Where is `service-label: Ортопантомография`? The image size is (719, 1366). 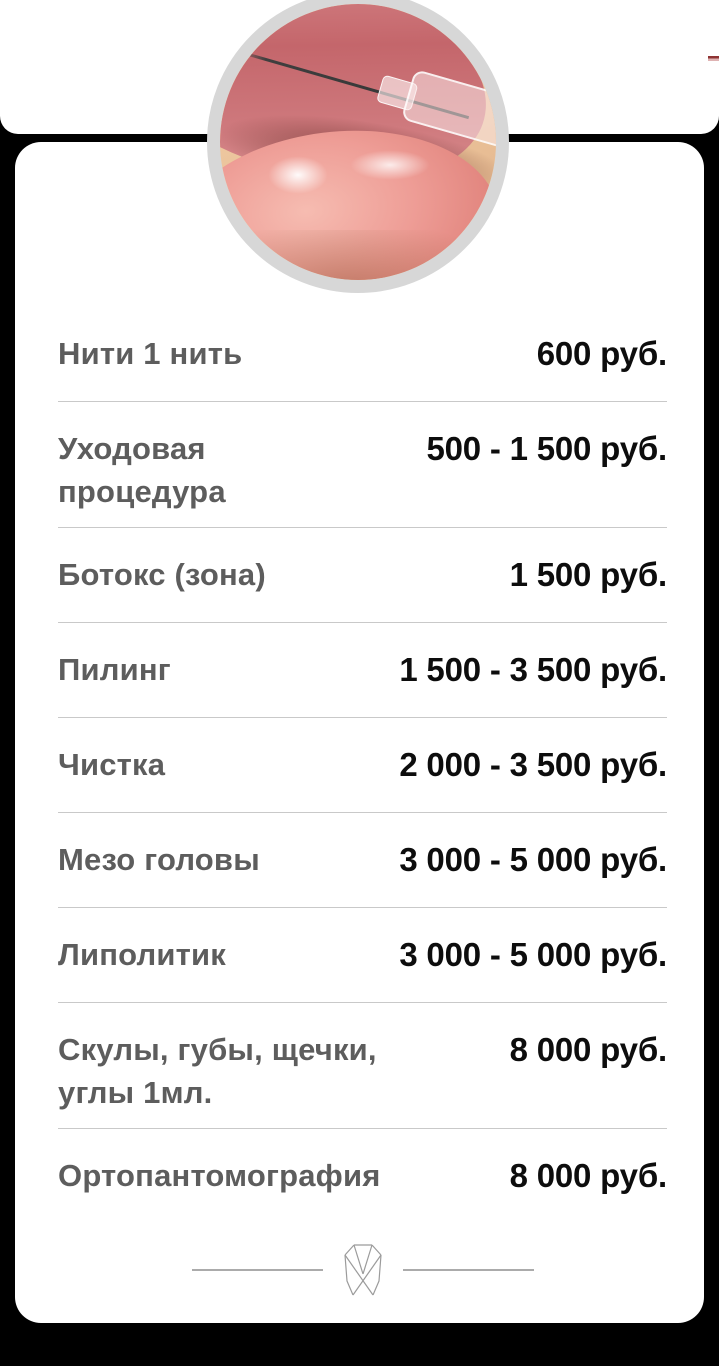
service-label: Ортопантомография is located at coordinates (219, 1175).